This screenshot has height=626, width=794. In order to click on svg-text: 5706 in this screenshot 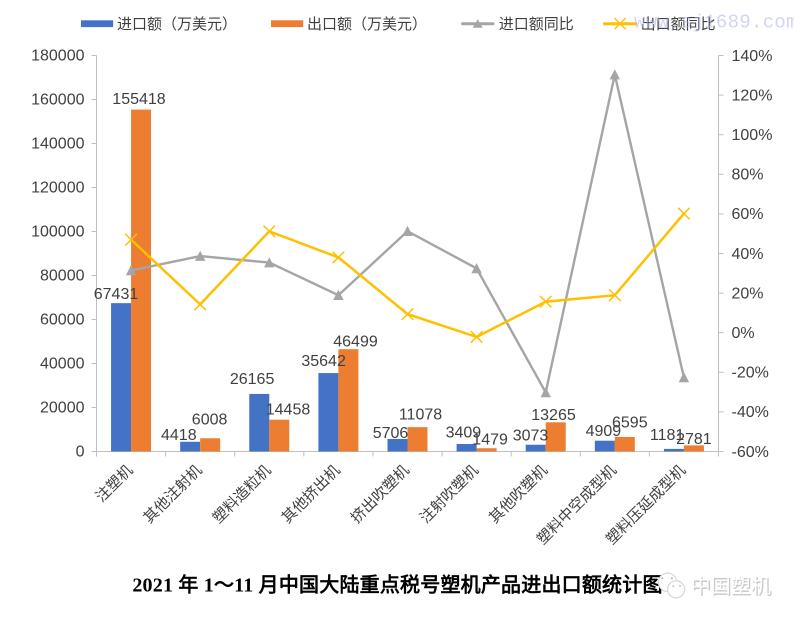, I will do `click(391, 433)`.